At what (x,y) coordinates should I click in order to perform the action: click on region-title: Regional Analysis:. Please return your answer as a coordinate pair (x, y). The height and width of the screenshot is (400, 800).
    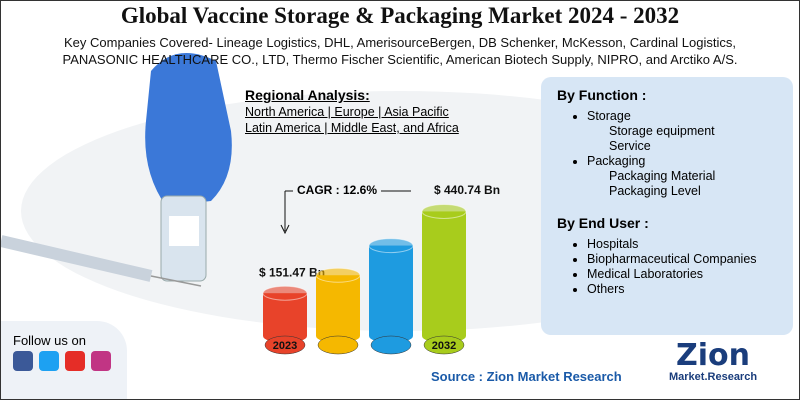
    Looking at the image, I should click on (307, 95).